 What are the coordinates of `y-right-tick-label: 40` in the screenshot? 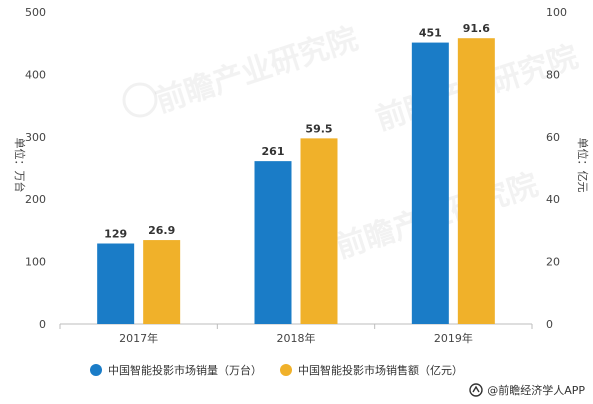 It's located at (553, 199).